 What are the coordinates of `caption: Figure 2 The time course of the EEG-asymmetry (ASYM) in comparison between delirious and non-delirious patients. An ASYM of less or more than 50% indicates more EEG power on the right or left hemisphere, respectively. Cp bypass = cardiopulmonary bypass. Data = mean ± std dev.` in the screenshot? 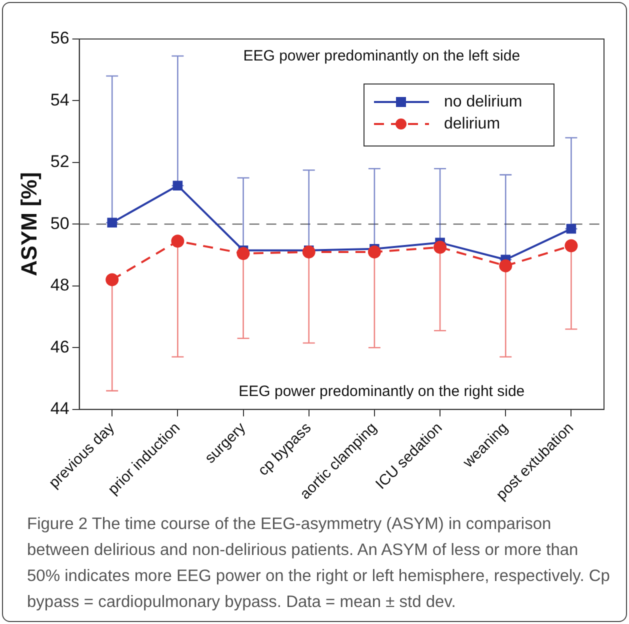 It's located at (319, 563).